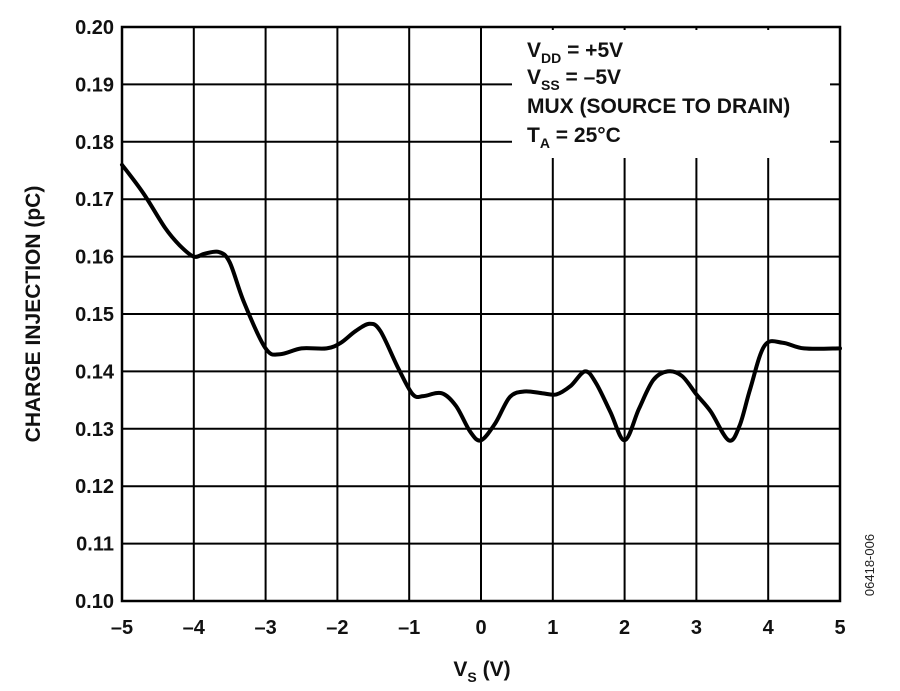  I want to click on y-tick-label: 0.12, so click(94, 487).